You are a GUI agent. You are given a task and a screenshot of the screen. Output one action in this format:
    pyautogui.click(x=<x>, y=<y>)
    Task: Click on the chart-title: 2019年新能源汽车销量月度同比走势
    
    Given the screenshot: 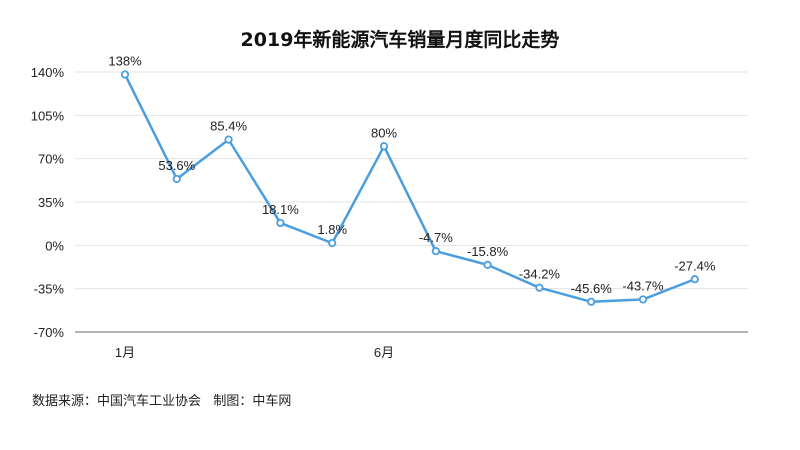 What is the action you would take?
    pyautogui.click(x=400, y=39)
    